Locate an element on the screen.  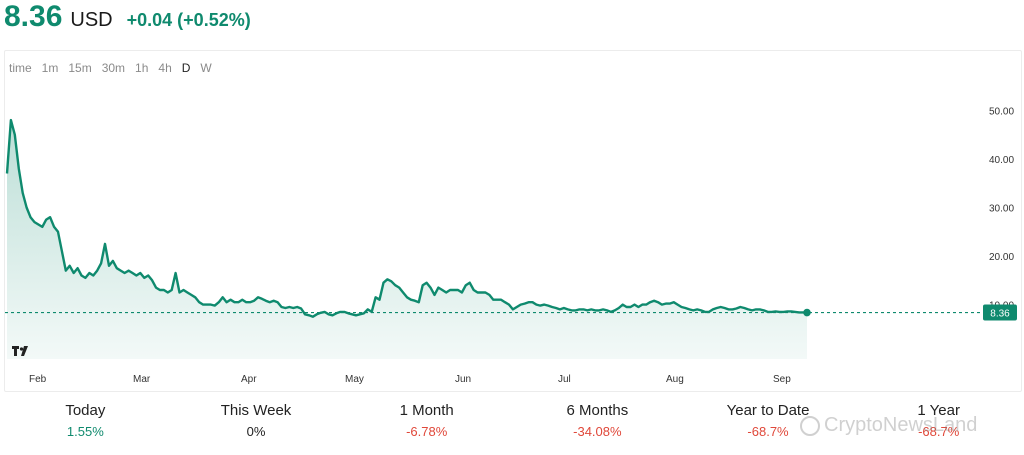
timeframe-w: W is located at coordinates (206, 68).